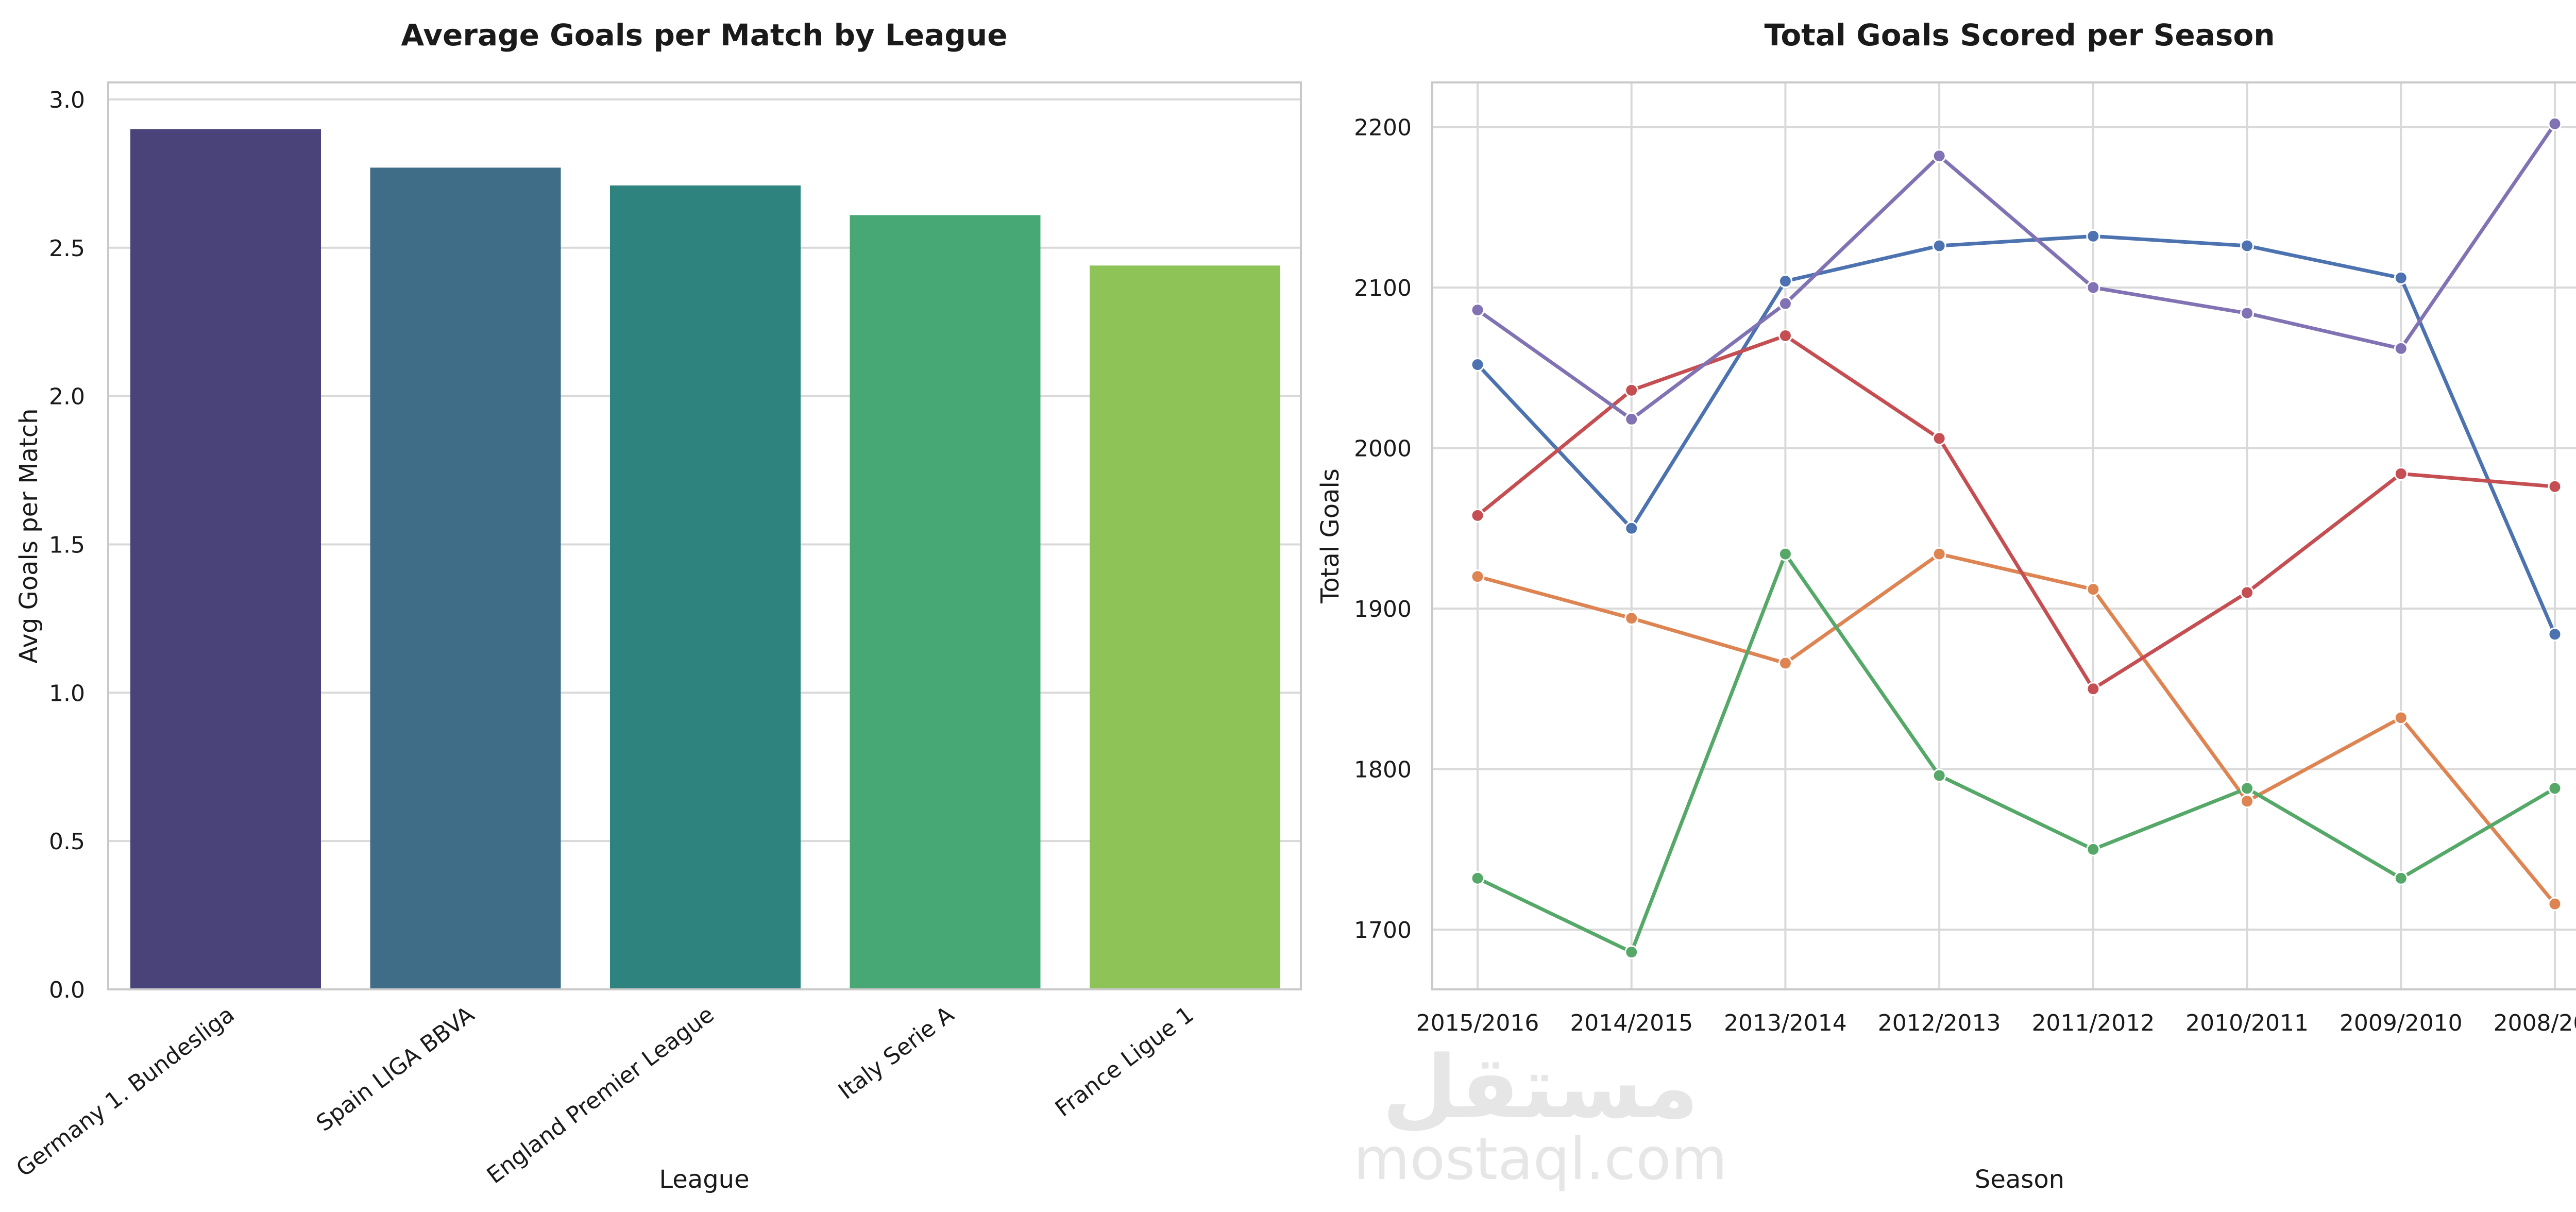  Describe the element at coordinates (2247, 1023) in the screenshot. I see `line-xtick-label: 2010/2011` at that location.